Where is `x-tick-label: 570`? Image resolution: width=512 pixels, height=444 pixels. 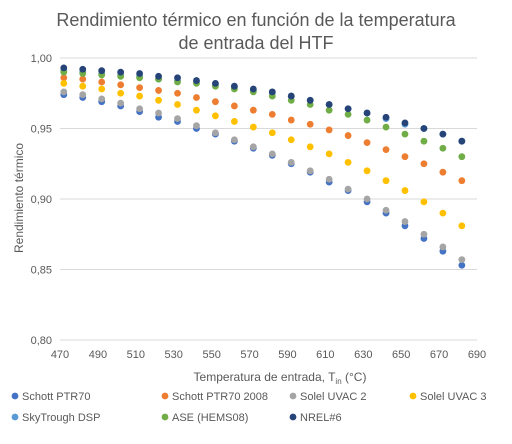 x-tick-label: 570 is located at coordinates (249, 355).